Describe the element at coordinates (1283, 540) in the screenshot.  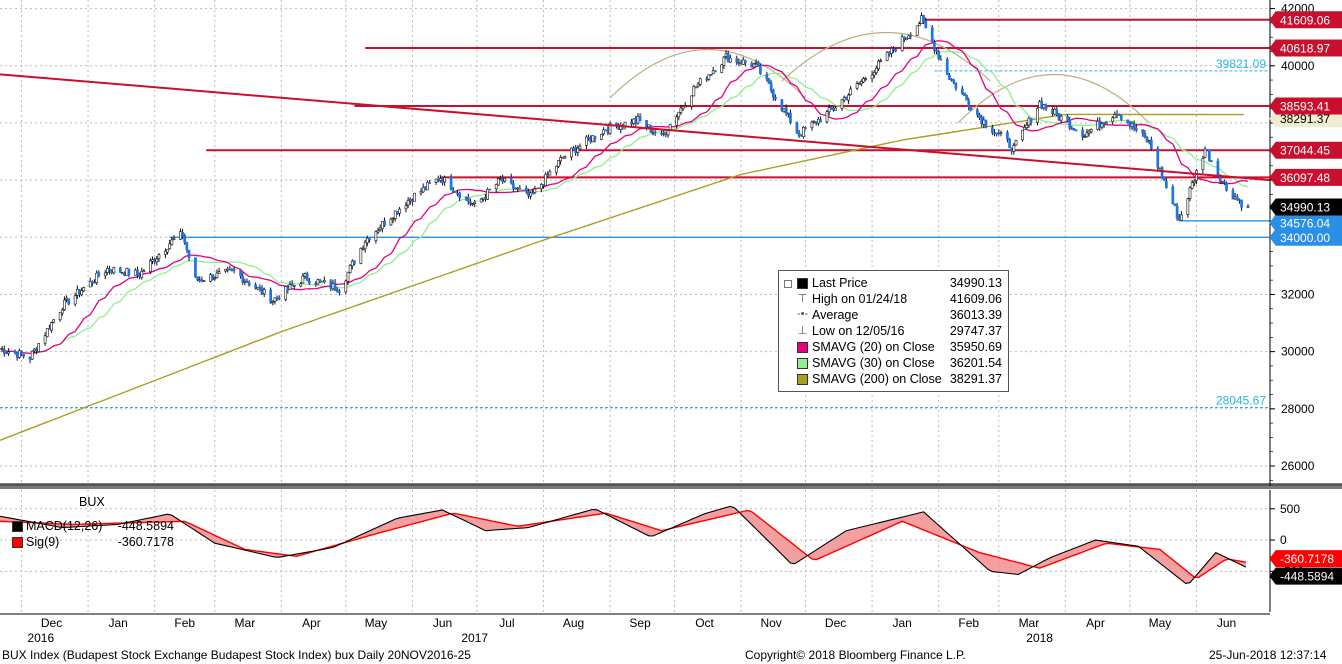
I see `macd-tick-label: 0` at that location.